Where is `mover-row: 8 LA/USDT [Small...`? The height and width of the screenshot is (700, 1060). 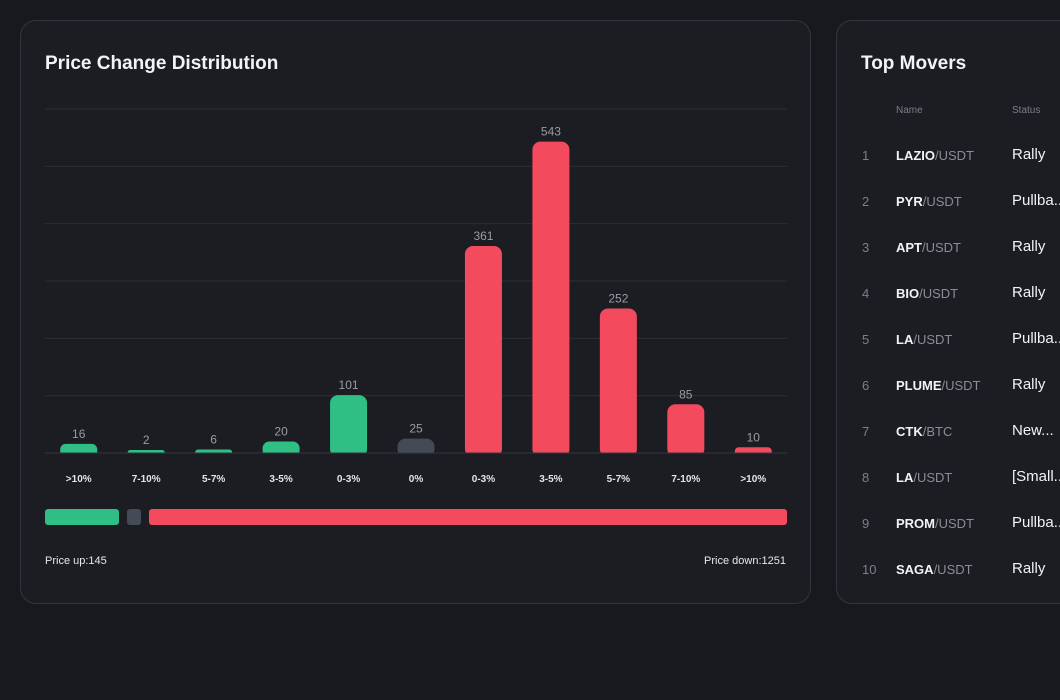 mover-row: 8 LA/USDT [Small... is located at coordinates (948, 478).